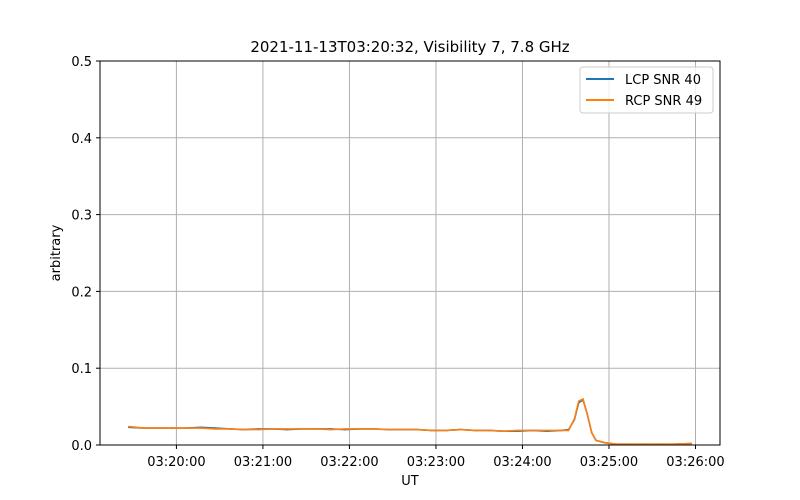 The height and width of the screenshot is (500, 800). Describe the element at coordinates (646, 90) in the screenshot. I see `legend: LCP SNR 40 RCP SNR 49` at that location.